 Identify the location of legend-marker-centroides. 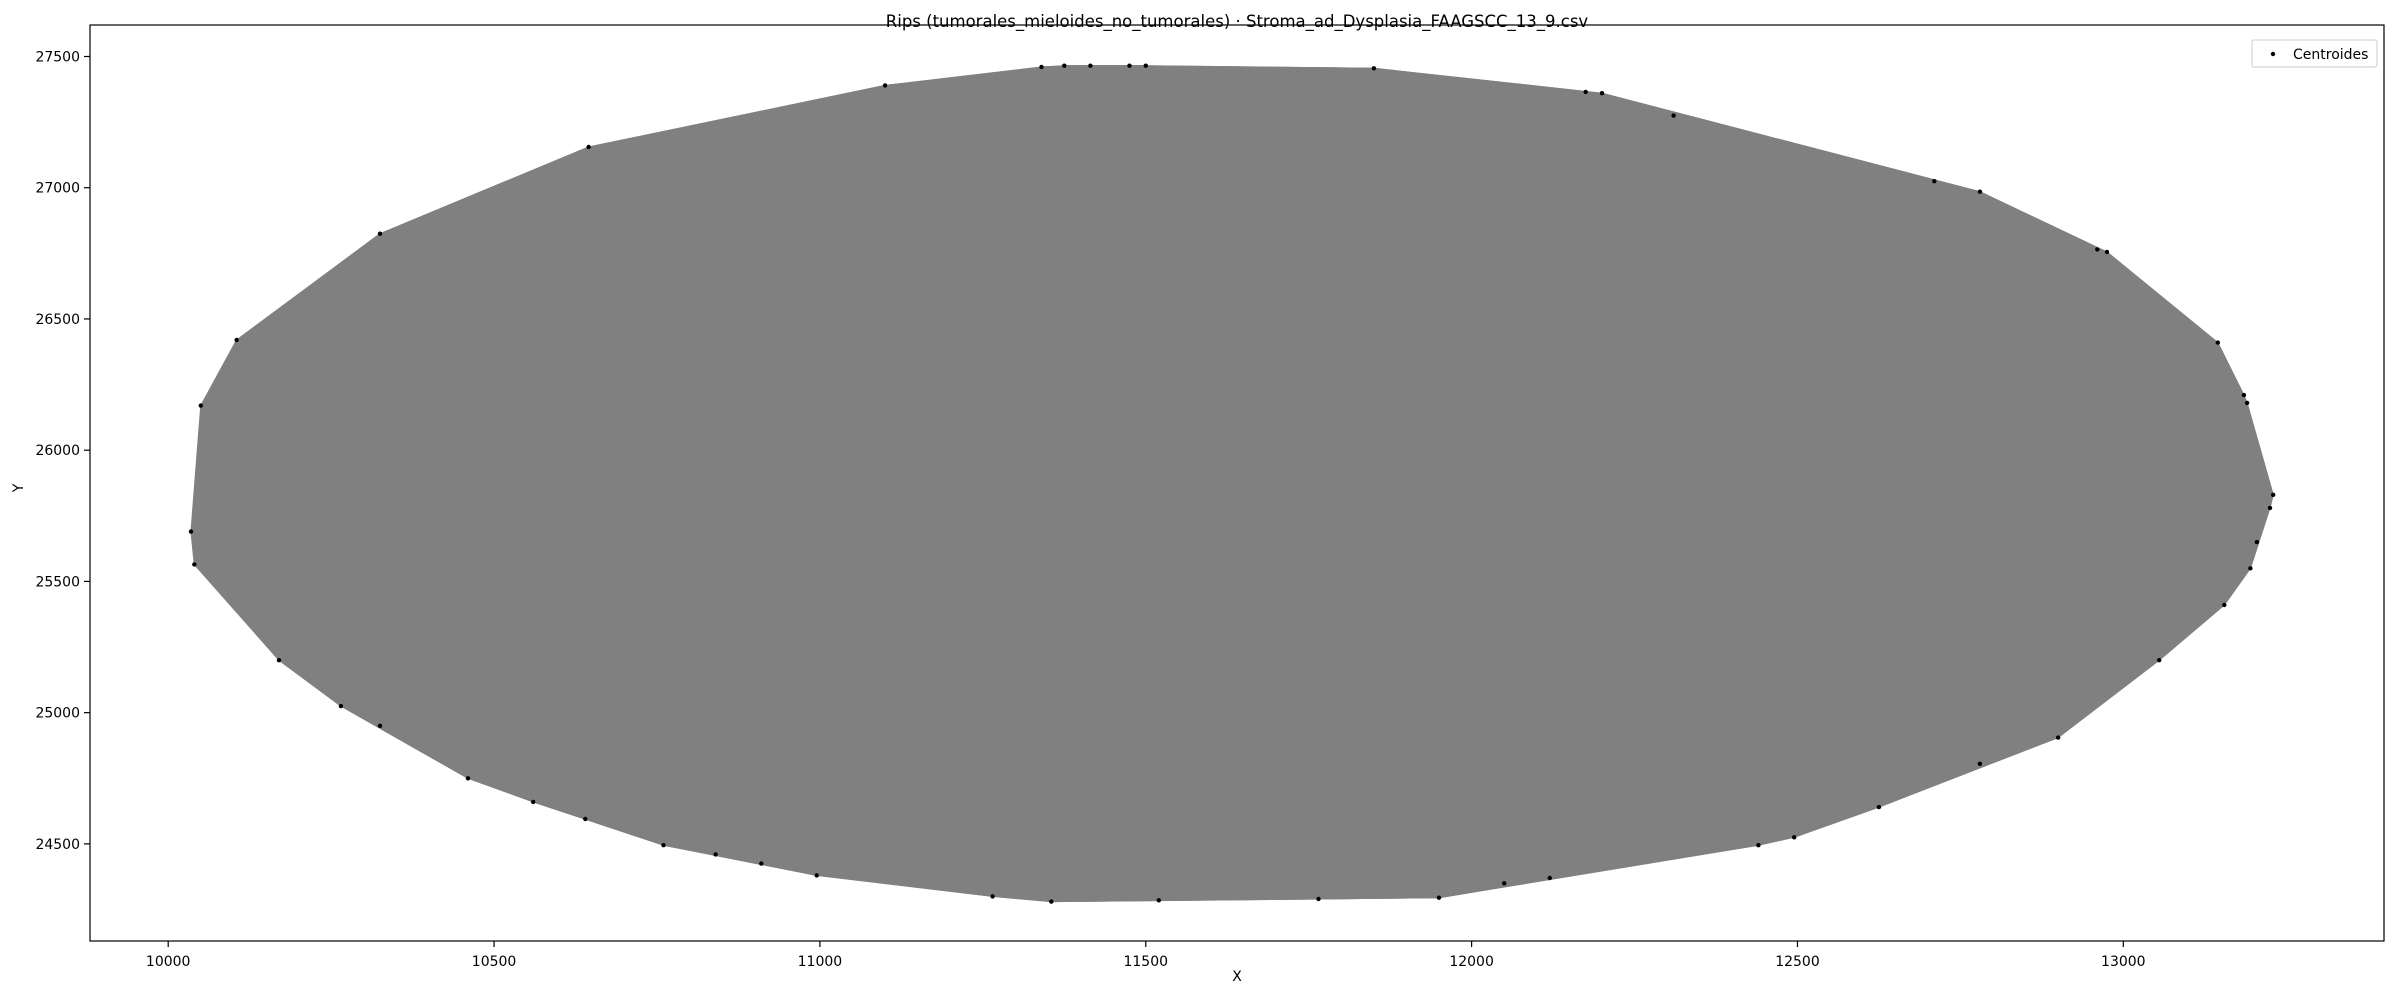
(2273, 54).